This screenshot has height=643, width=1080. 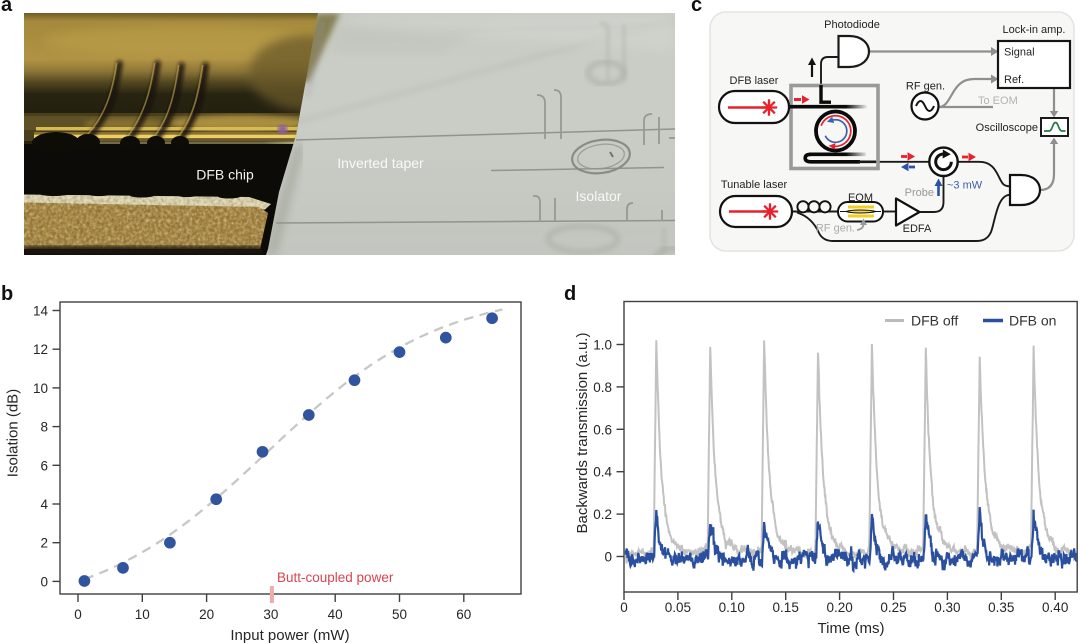 I want to click on svg-text: 0.4, so click(x=602, y=472).